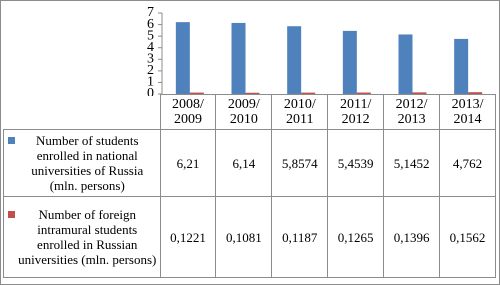  Describe the element at coordinates (188, 112) in the screenshot. I see `x-tick-label: 2008/ 2009` at that location.